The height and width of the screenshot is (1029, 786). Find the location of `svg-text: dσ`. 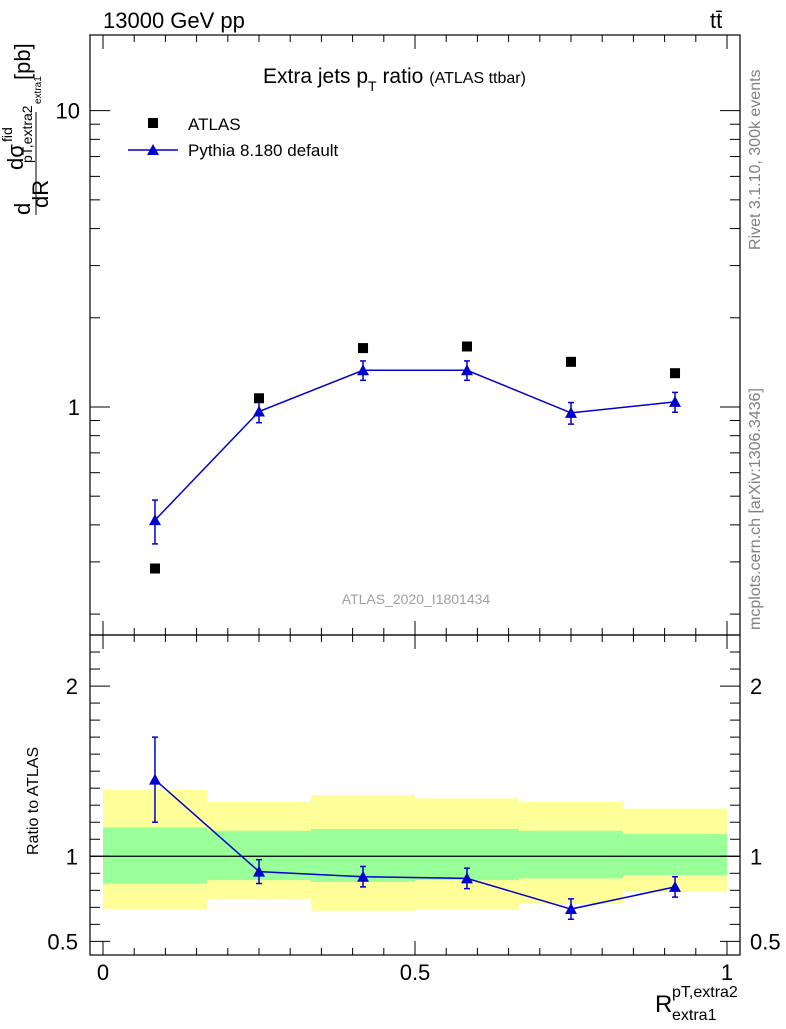

svg-text: dσ is located at coordinates (15, 157).